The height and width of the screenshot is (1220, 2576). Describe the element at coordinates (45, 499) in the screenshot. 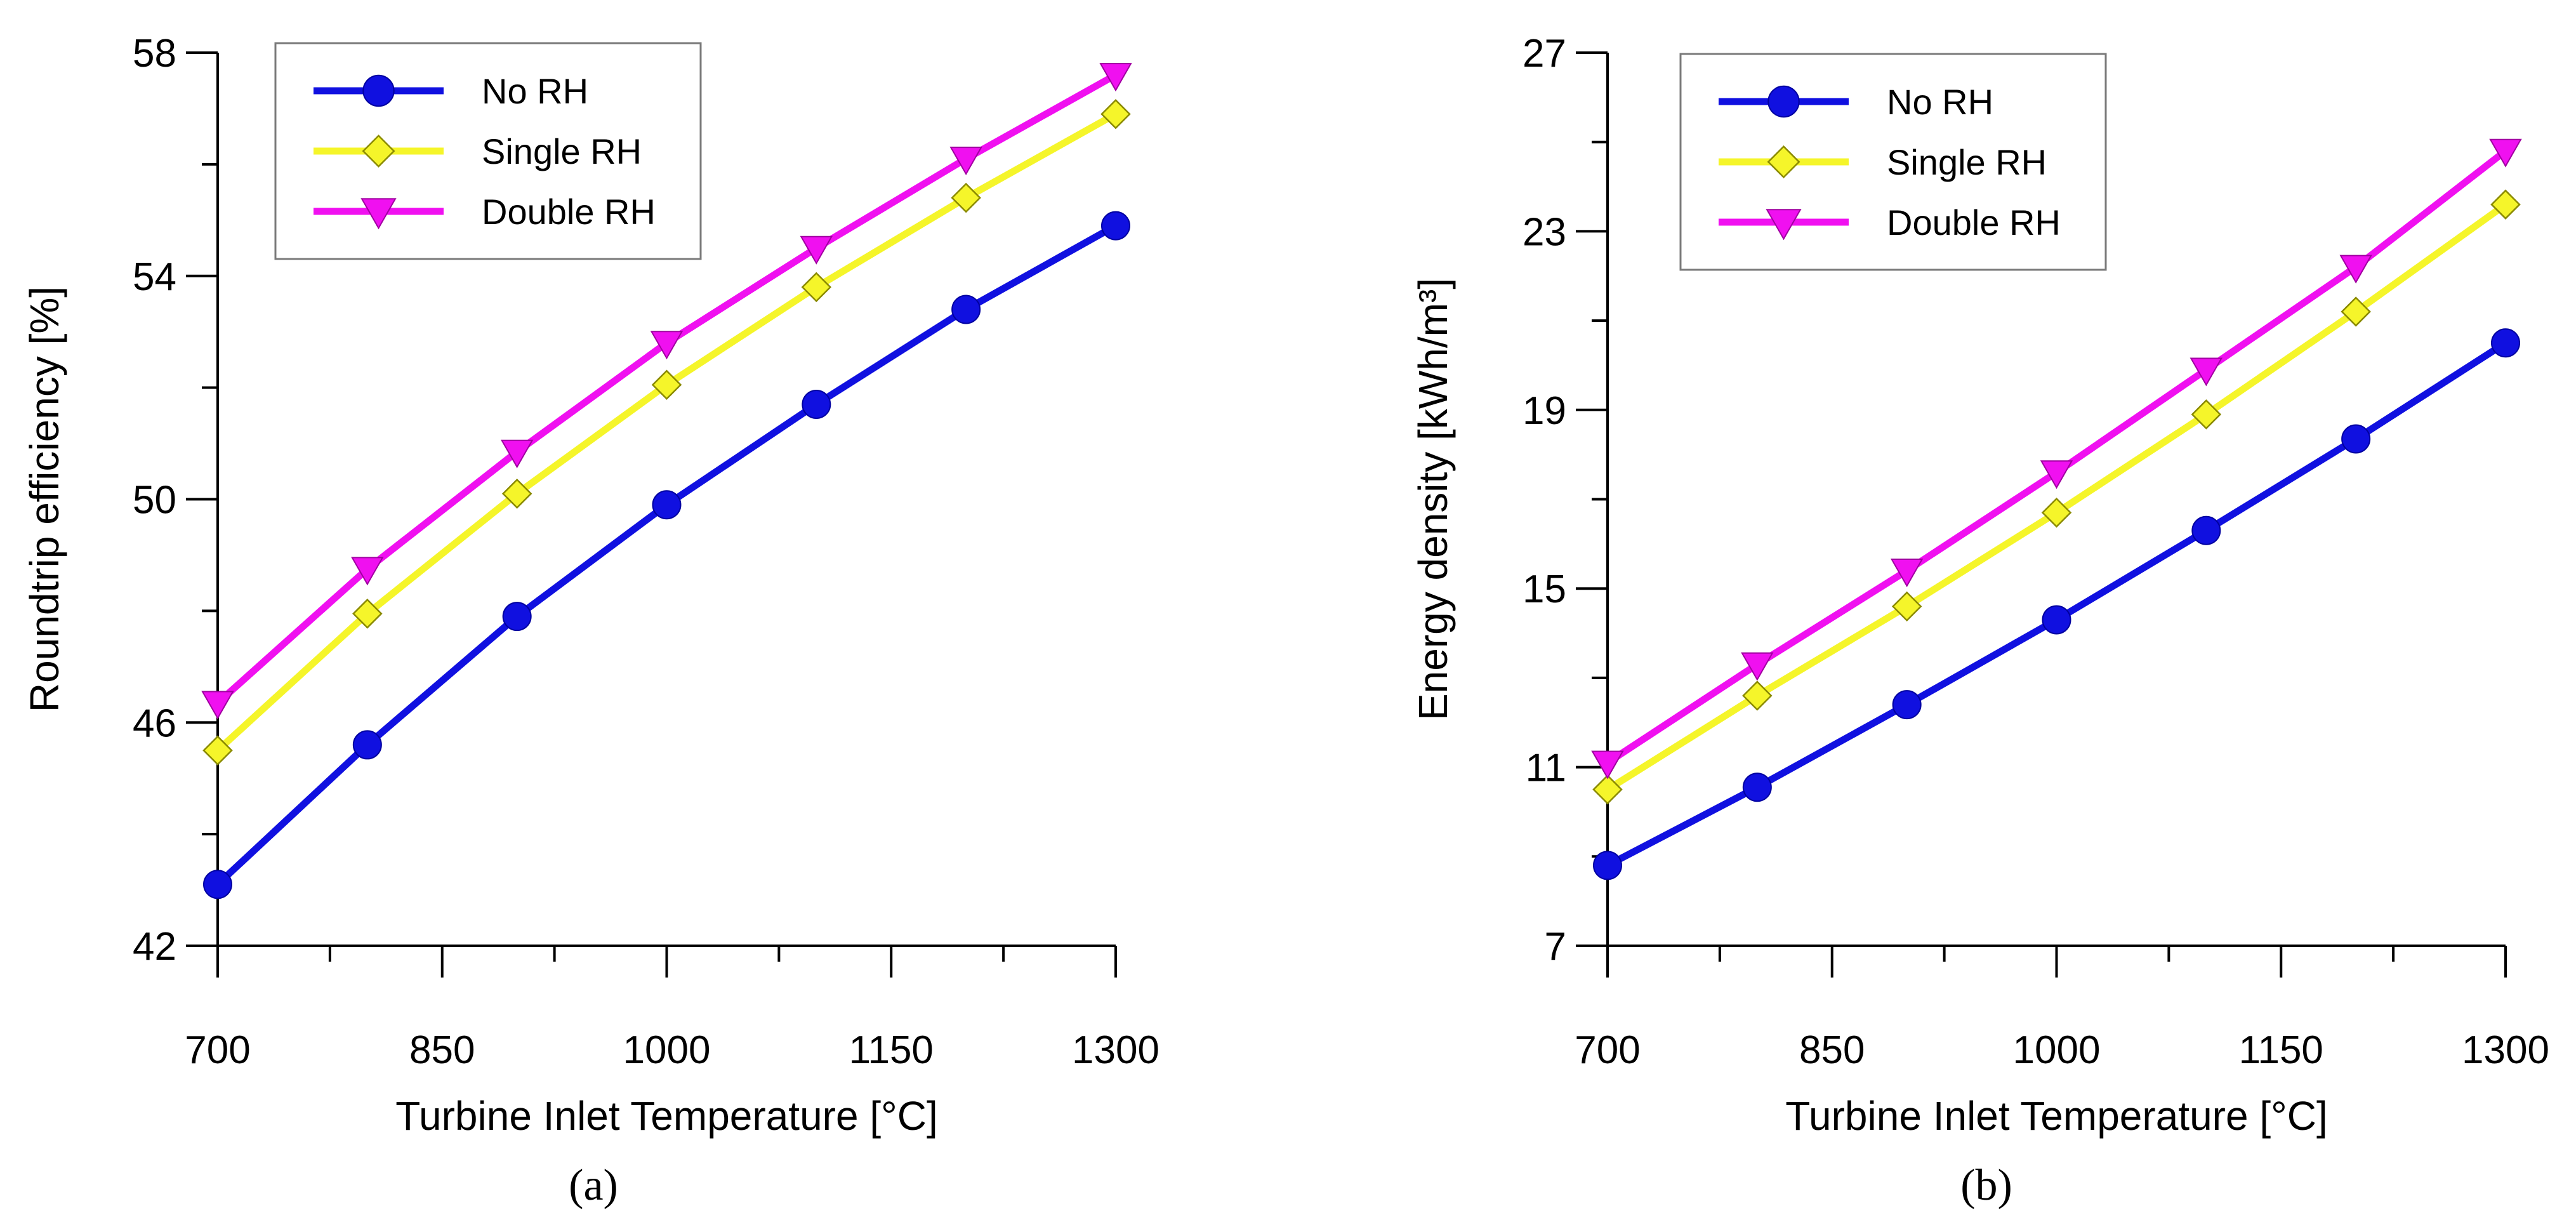

I see `y-axis-title: Roundtrip efficiency [%]` at that location.